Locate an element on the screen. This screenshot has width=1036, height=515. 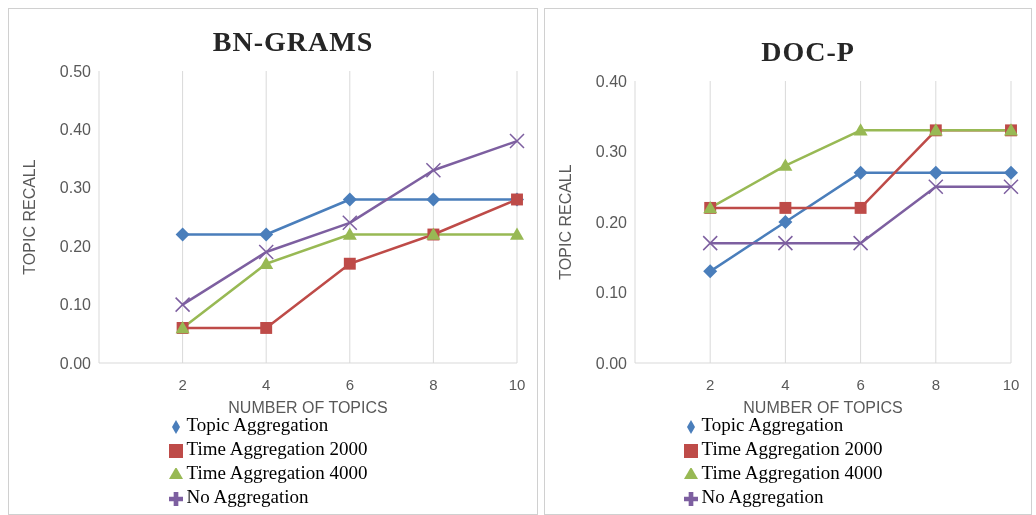
chart-title: DOC-P is located at coordinates (808, 51).